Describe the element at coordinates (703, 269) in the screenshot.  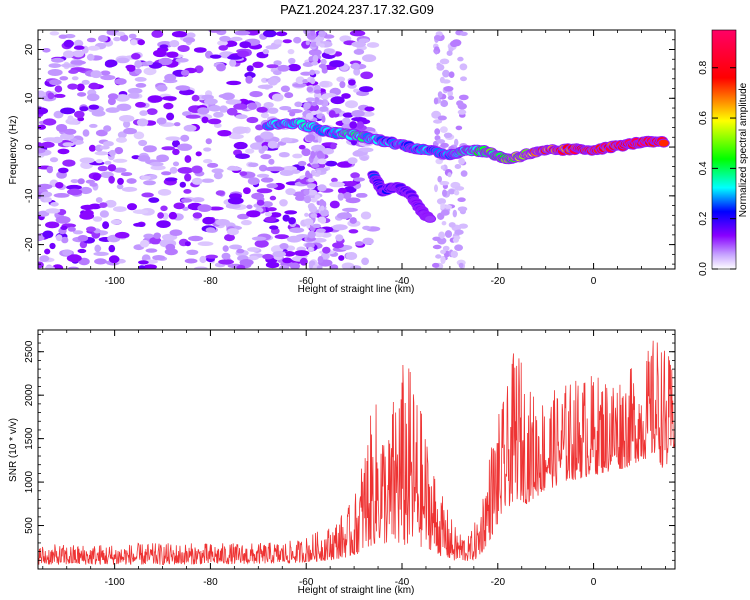
I see `colorbar-tick-label: 0.0` at that location.